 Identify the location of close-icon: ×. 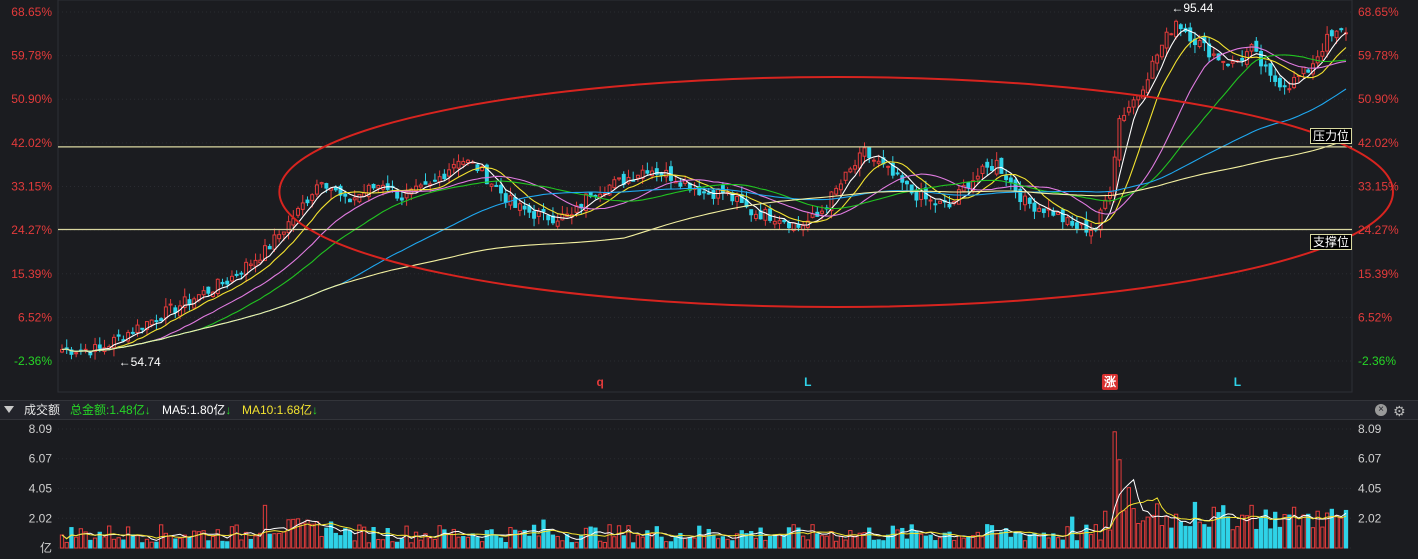
(1381, 410).